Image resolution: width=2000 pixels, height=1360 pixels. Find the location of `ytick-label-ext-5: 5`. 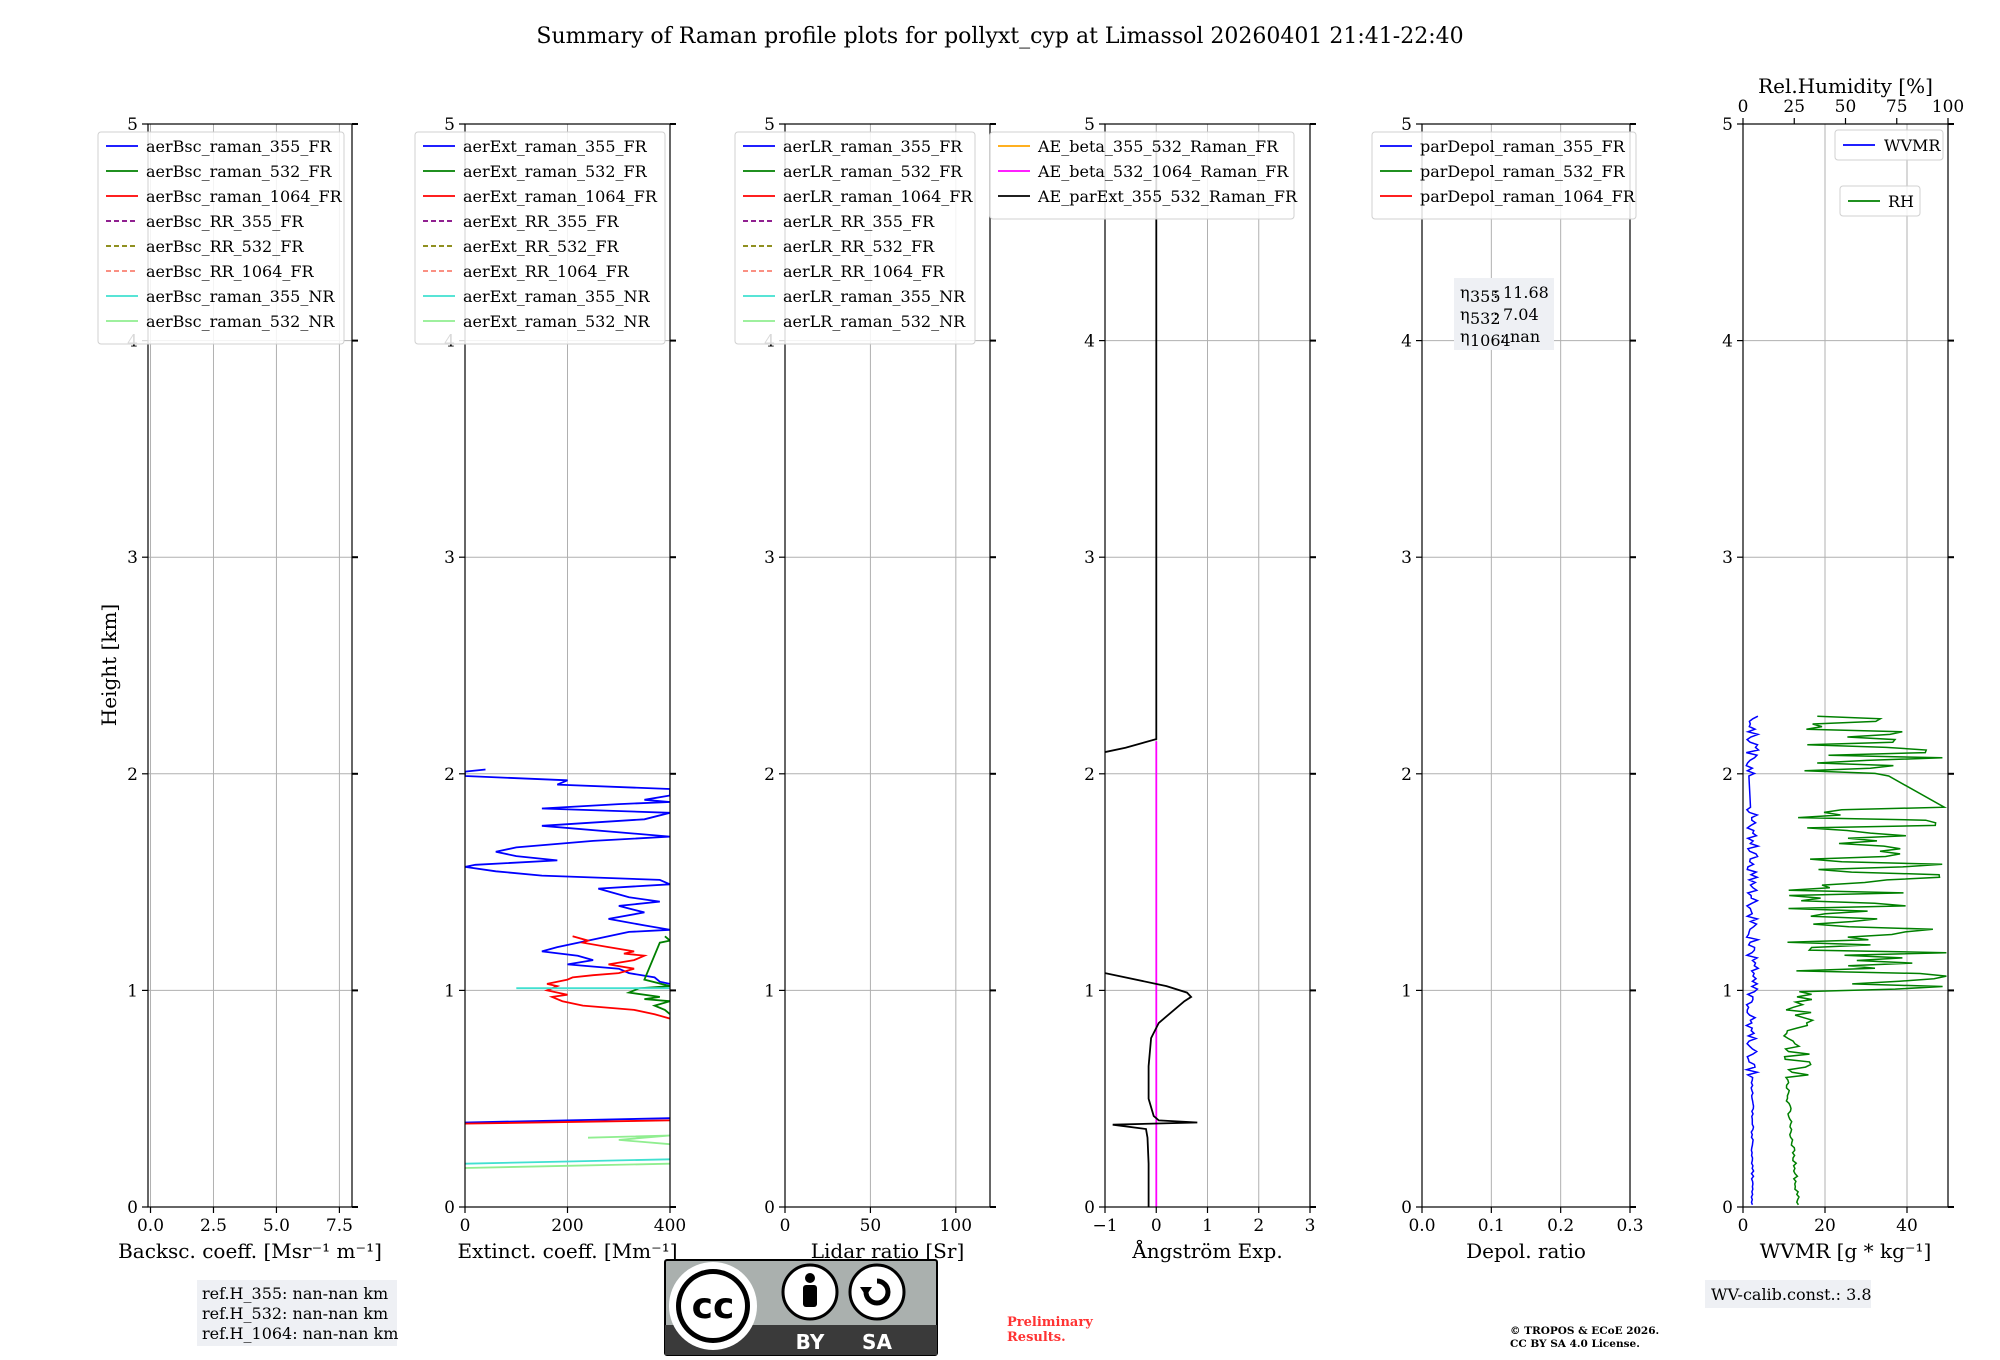

ytick-label-ext-5: 5 is located at coordinates (449, 125).